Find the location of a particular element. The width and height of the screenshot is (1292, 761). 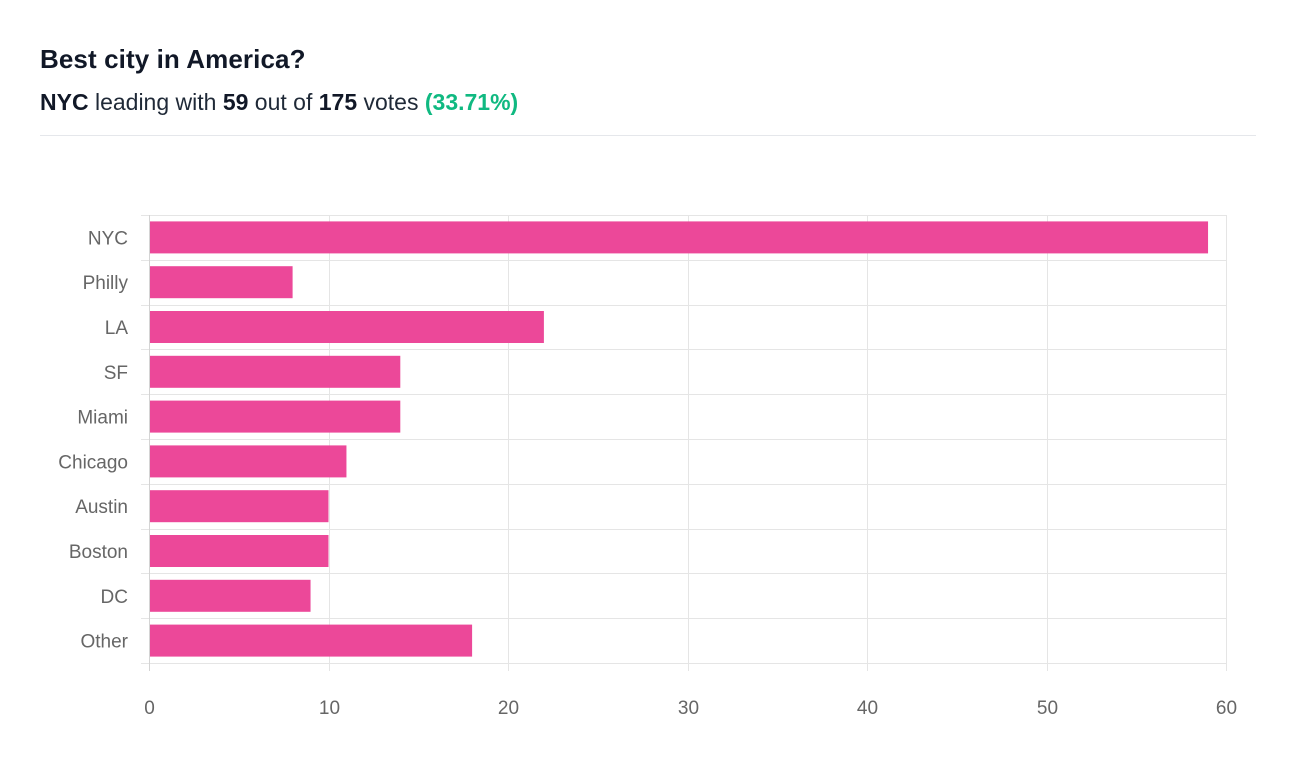

bar-dc is located at coordinates (230, 595).